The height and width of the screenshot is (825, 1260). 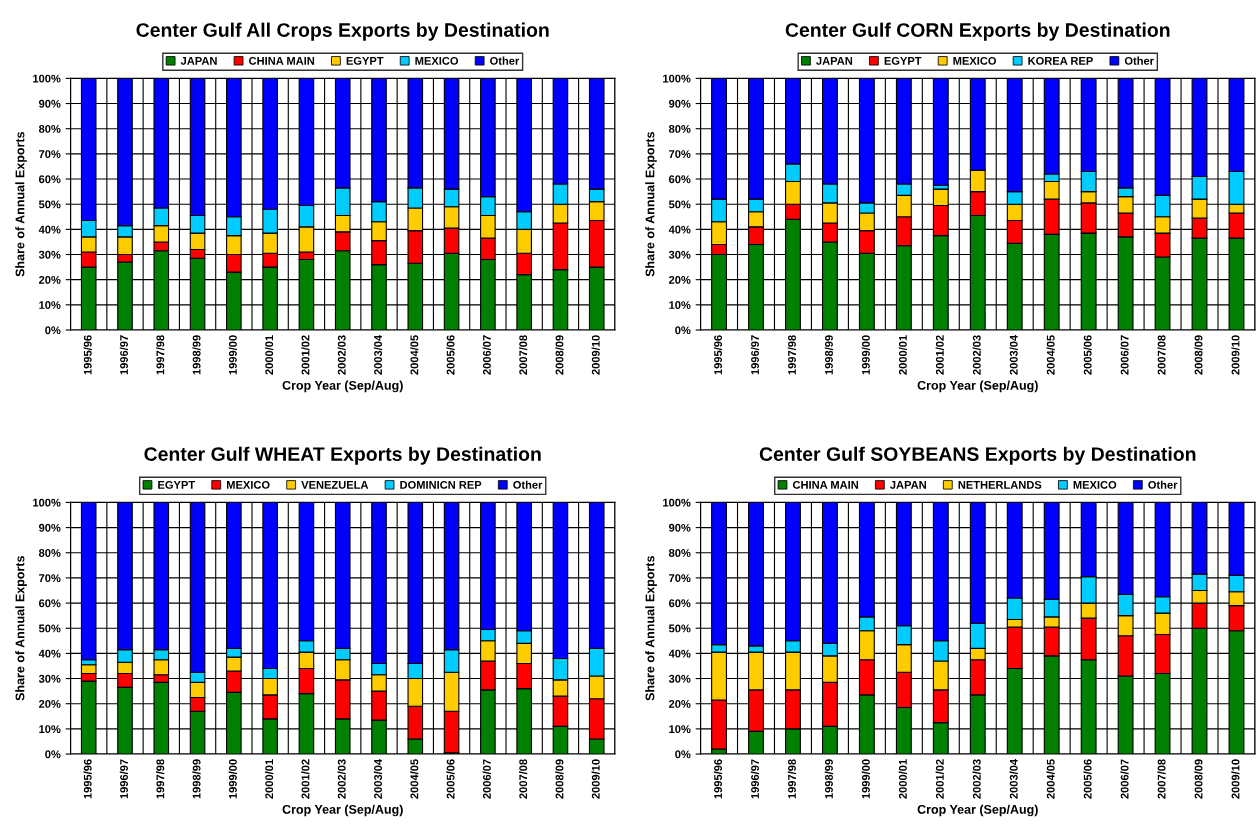 I want to click on chart-title: Center Gulf CORN Exports by Destination, so click(x=977, y=31).